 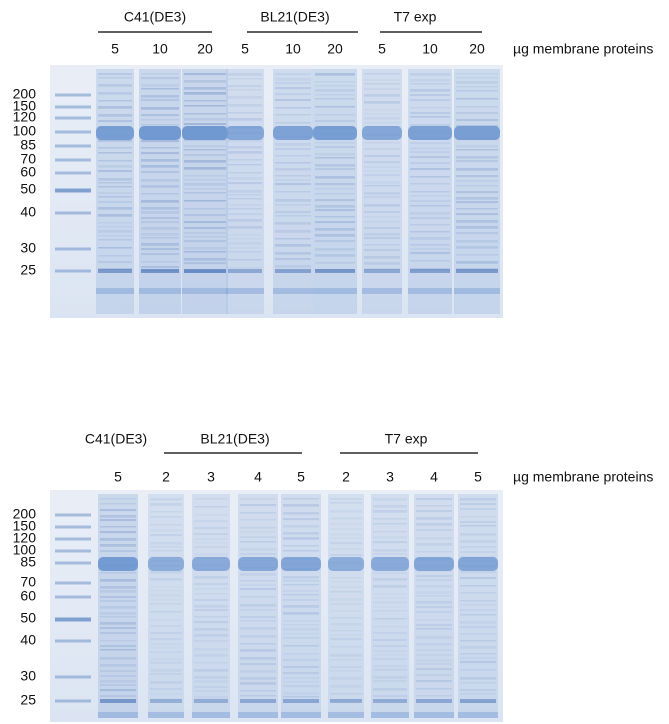 I want to click on marker-label: 200, so click(x=25, y=514).